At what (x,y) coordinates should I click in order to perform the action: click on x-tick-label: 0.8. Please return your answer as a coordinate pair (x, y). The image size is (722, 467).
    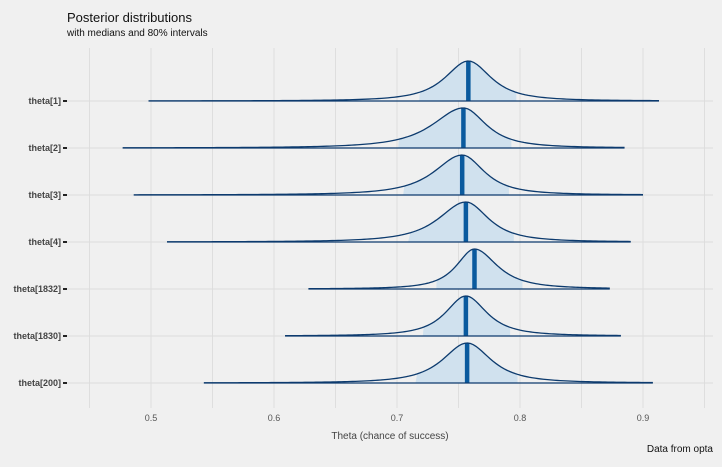
    Looking at the image, I should click on (520, 418).